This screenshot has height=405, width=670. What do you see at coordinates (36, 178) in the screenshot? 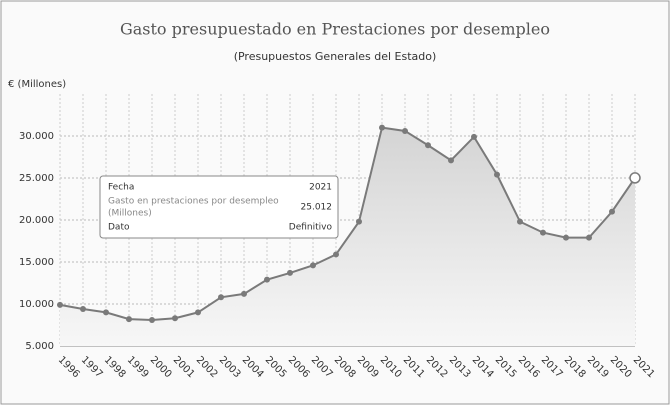
I see `y-tick-label: 25.000` at bounding box center [36, 178].